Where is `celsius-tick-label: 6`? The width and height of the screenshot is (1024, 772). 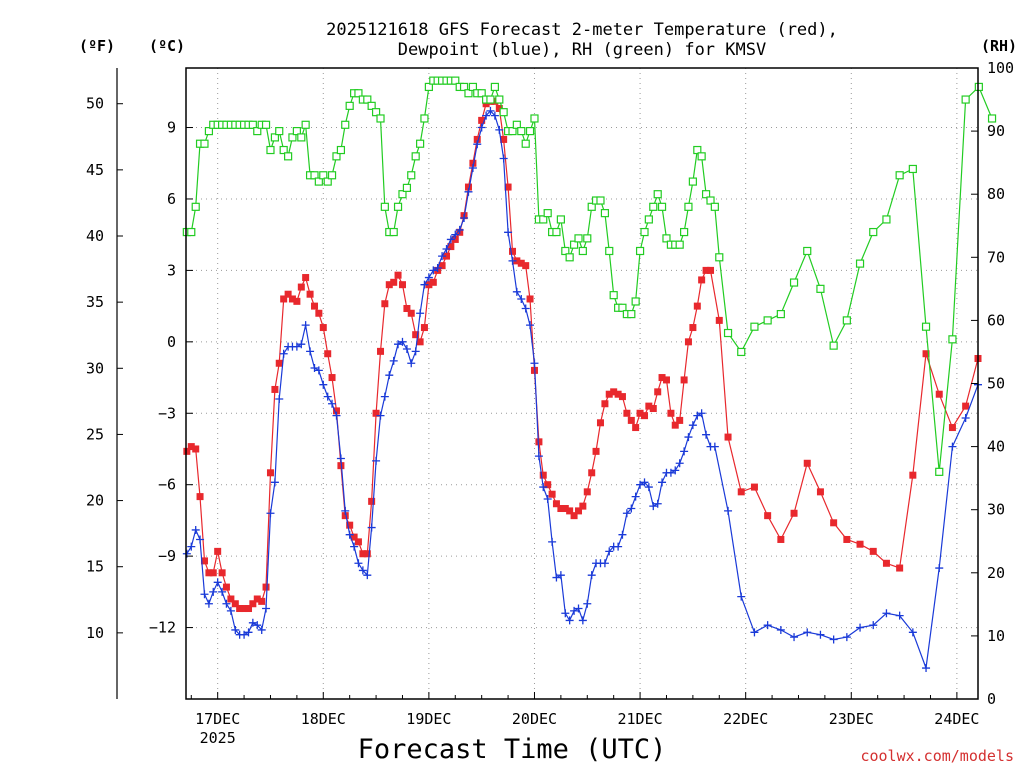 celsius-tick-label: 6 is located at coordinates (171, 199).